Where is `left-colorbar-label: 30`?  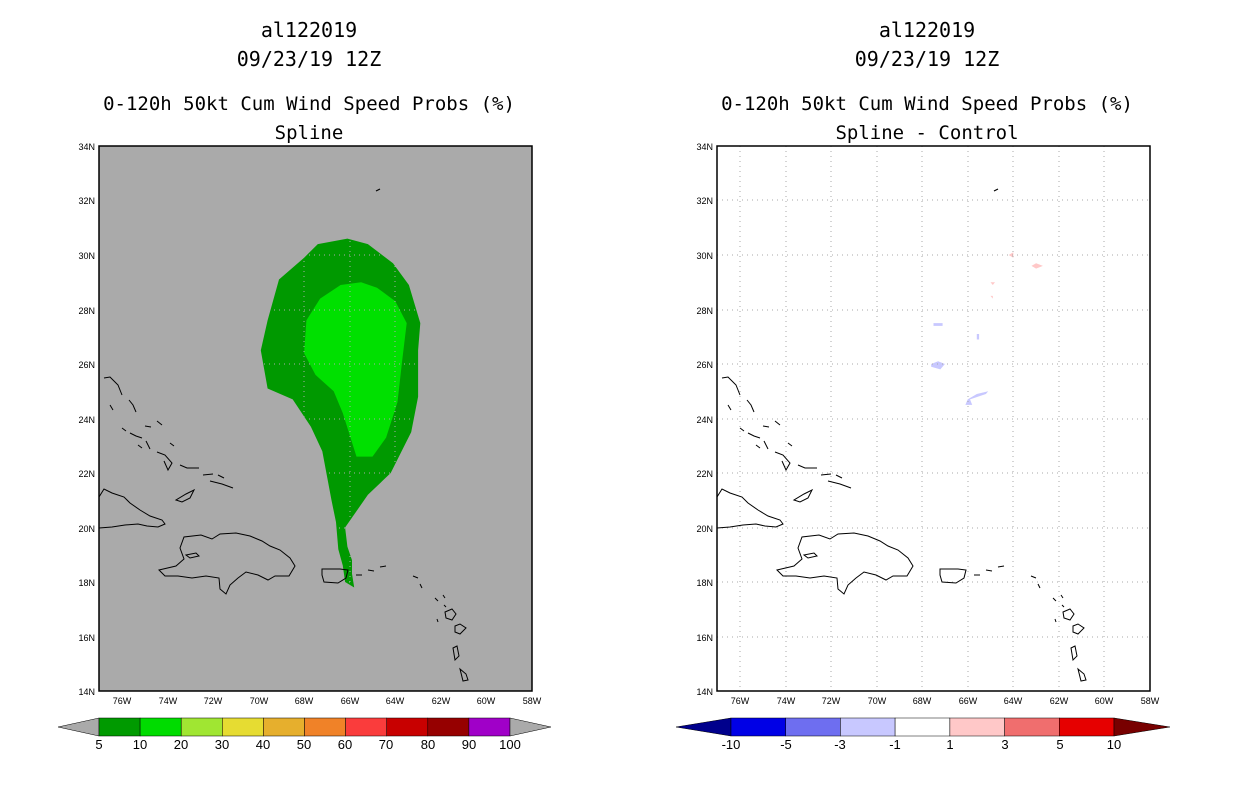 left-colorbar-label: 30 is located at coordinates (222, 744).